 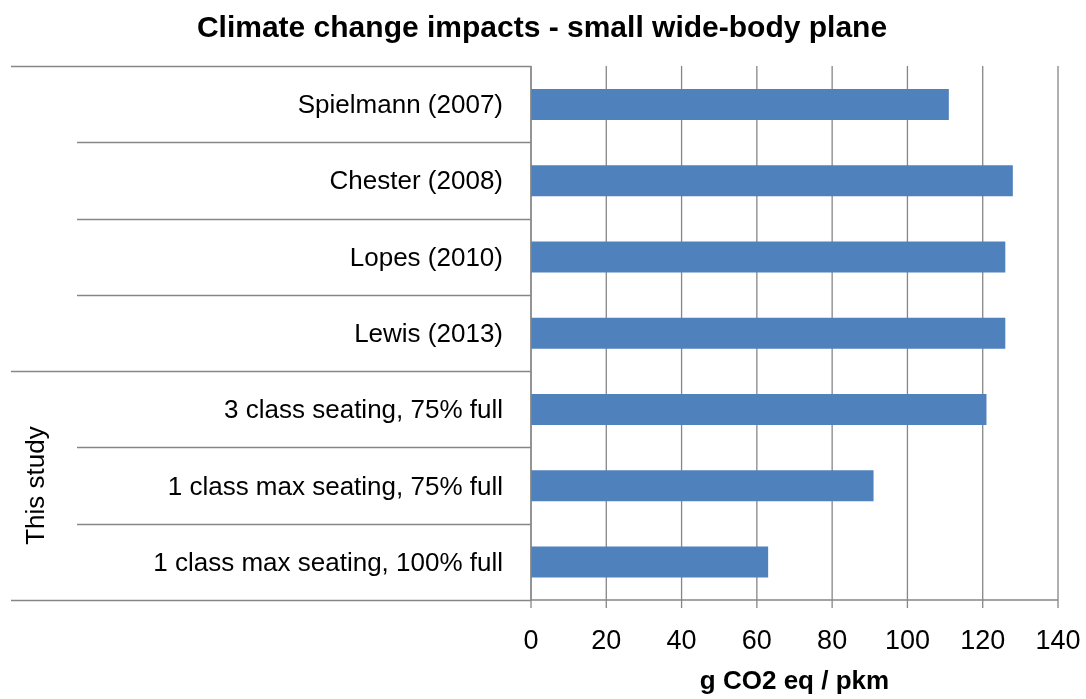 I want to click on x-tick-label: 20, so click(x=606, y=640).